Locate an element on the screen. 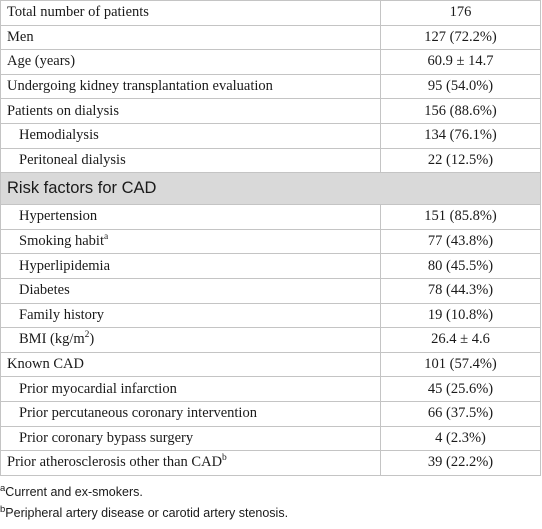  row-value: 78 (44.3%) is located at coordinates (460, 290).